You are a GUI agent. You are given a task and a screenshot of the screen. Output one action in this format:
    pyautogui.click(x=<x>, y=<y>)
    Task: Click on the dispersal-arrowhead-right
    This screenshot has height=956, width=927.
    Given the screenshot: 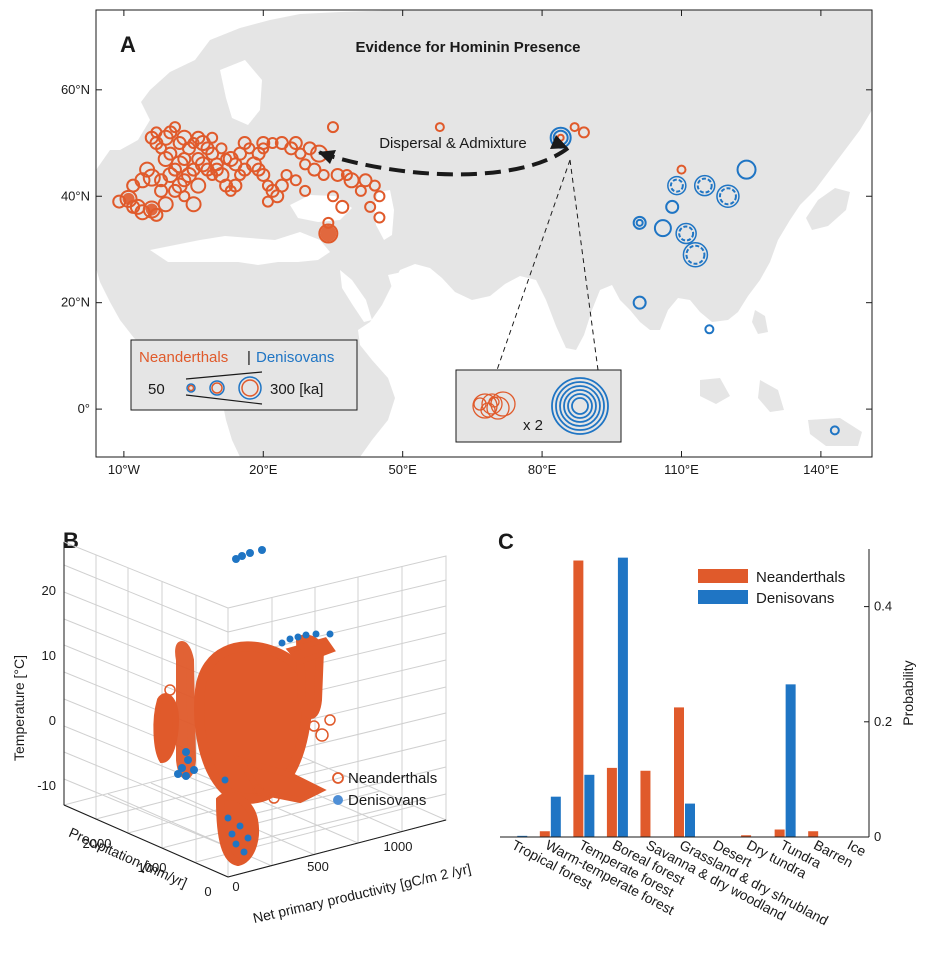 What is the action you would take?
    pyautogui.click(x=559, y=142)
    